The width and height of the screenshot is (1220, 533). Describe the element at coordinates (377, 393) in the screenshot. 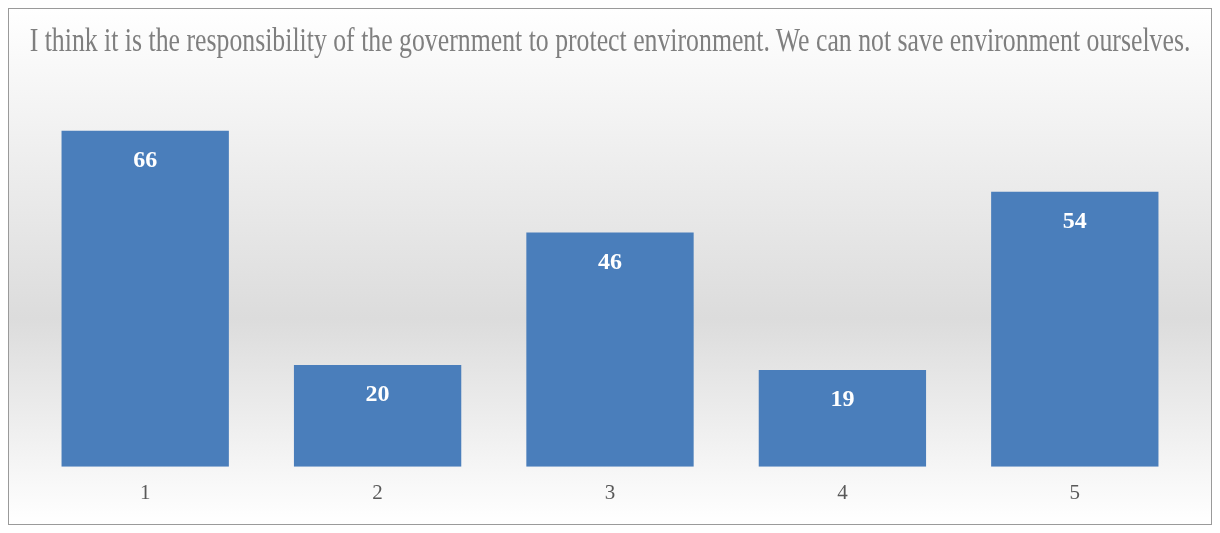

I see `data-label: 20` at that location.